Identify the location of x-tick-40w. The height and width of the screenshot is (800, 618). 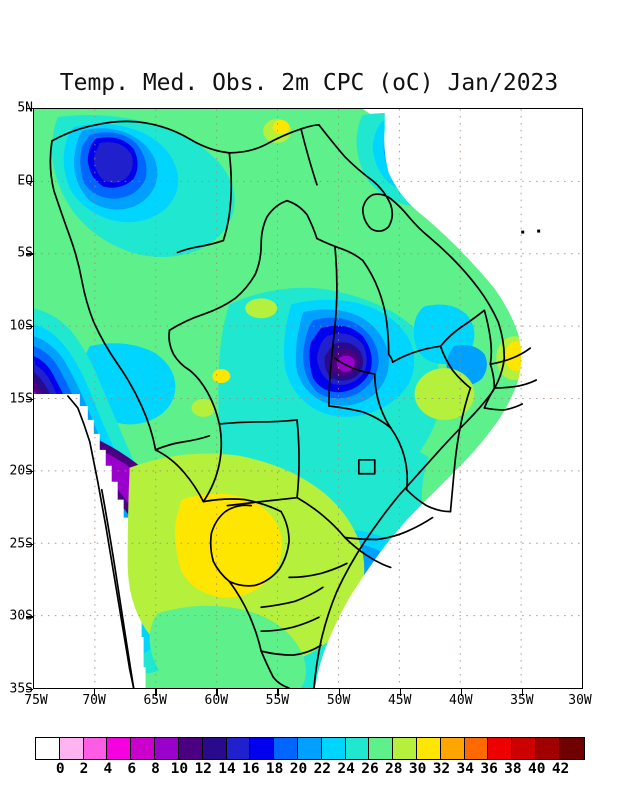
(461, 692).